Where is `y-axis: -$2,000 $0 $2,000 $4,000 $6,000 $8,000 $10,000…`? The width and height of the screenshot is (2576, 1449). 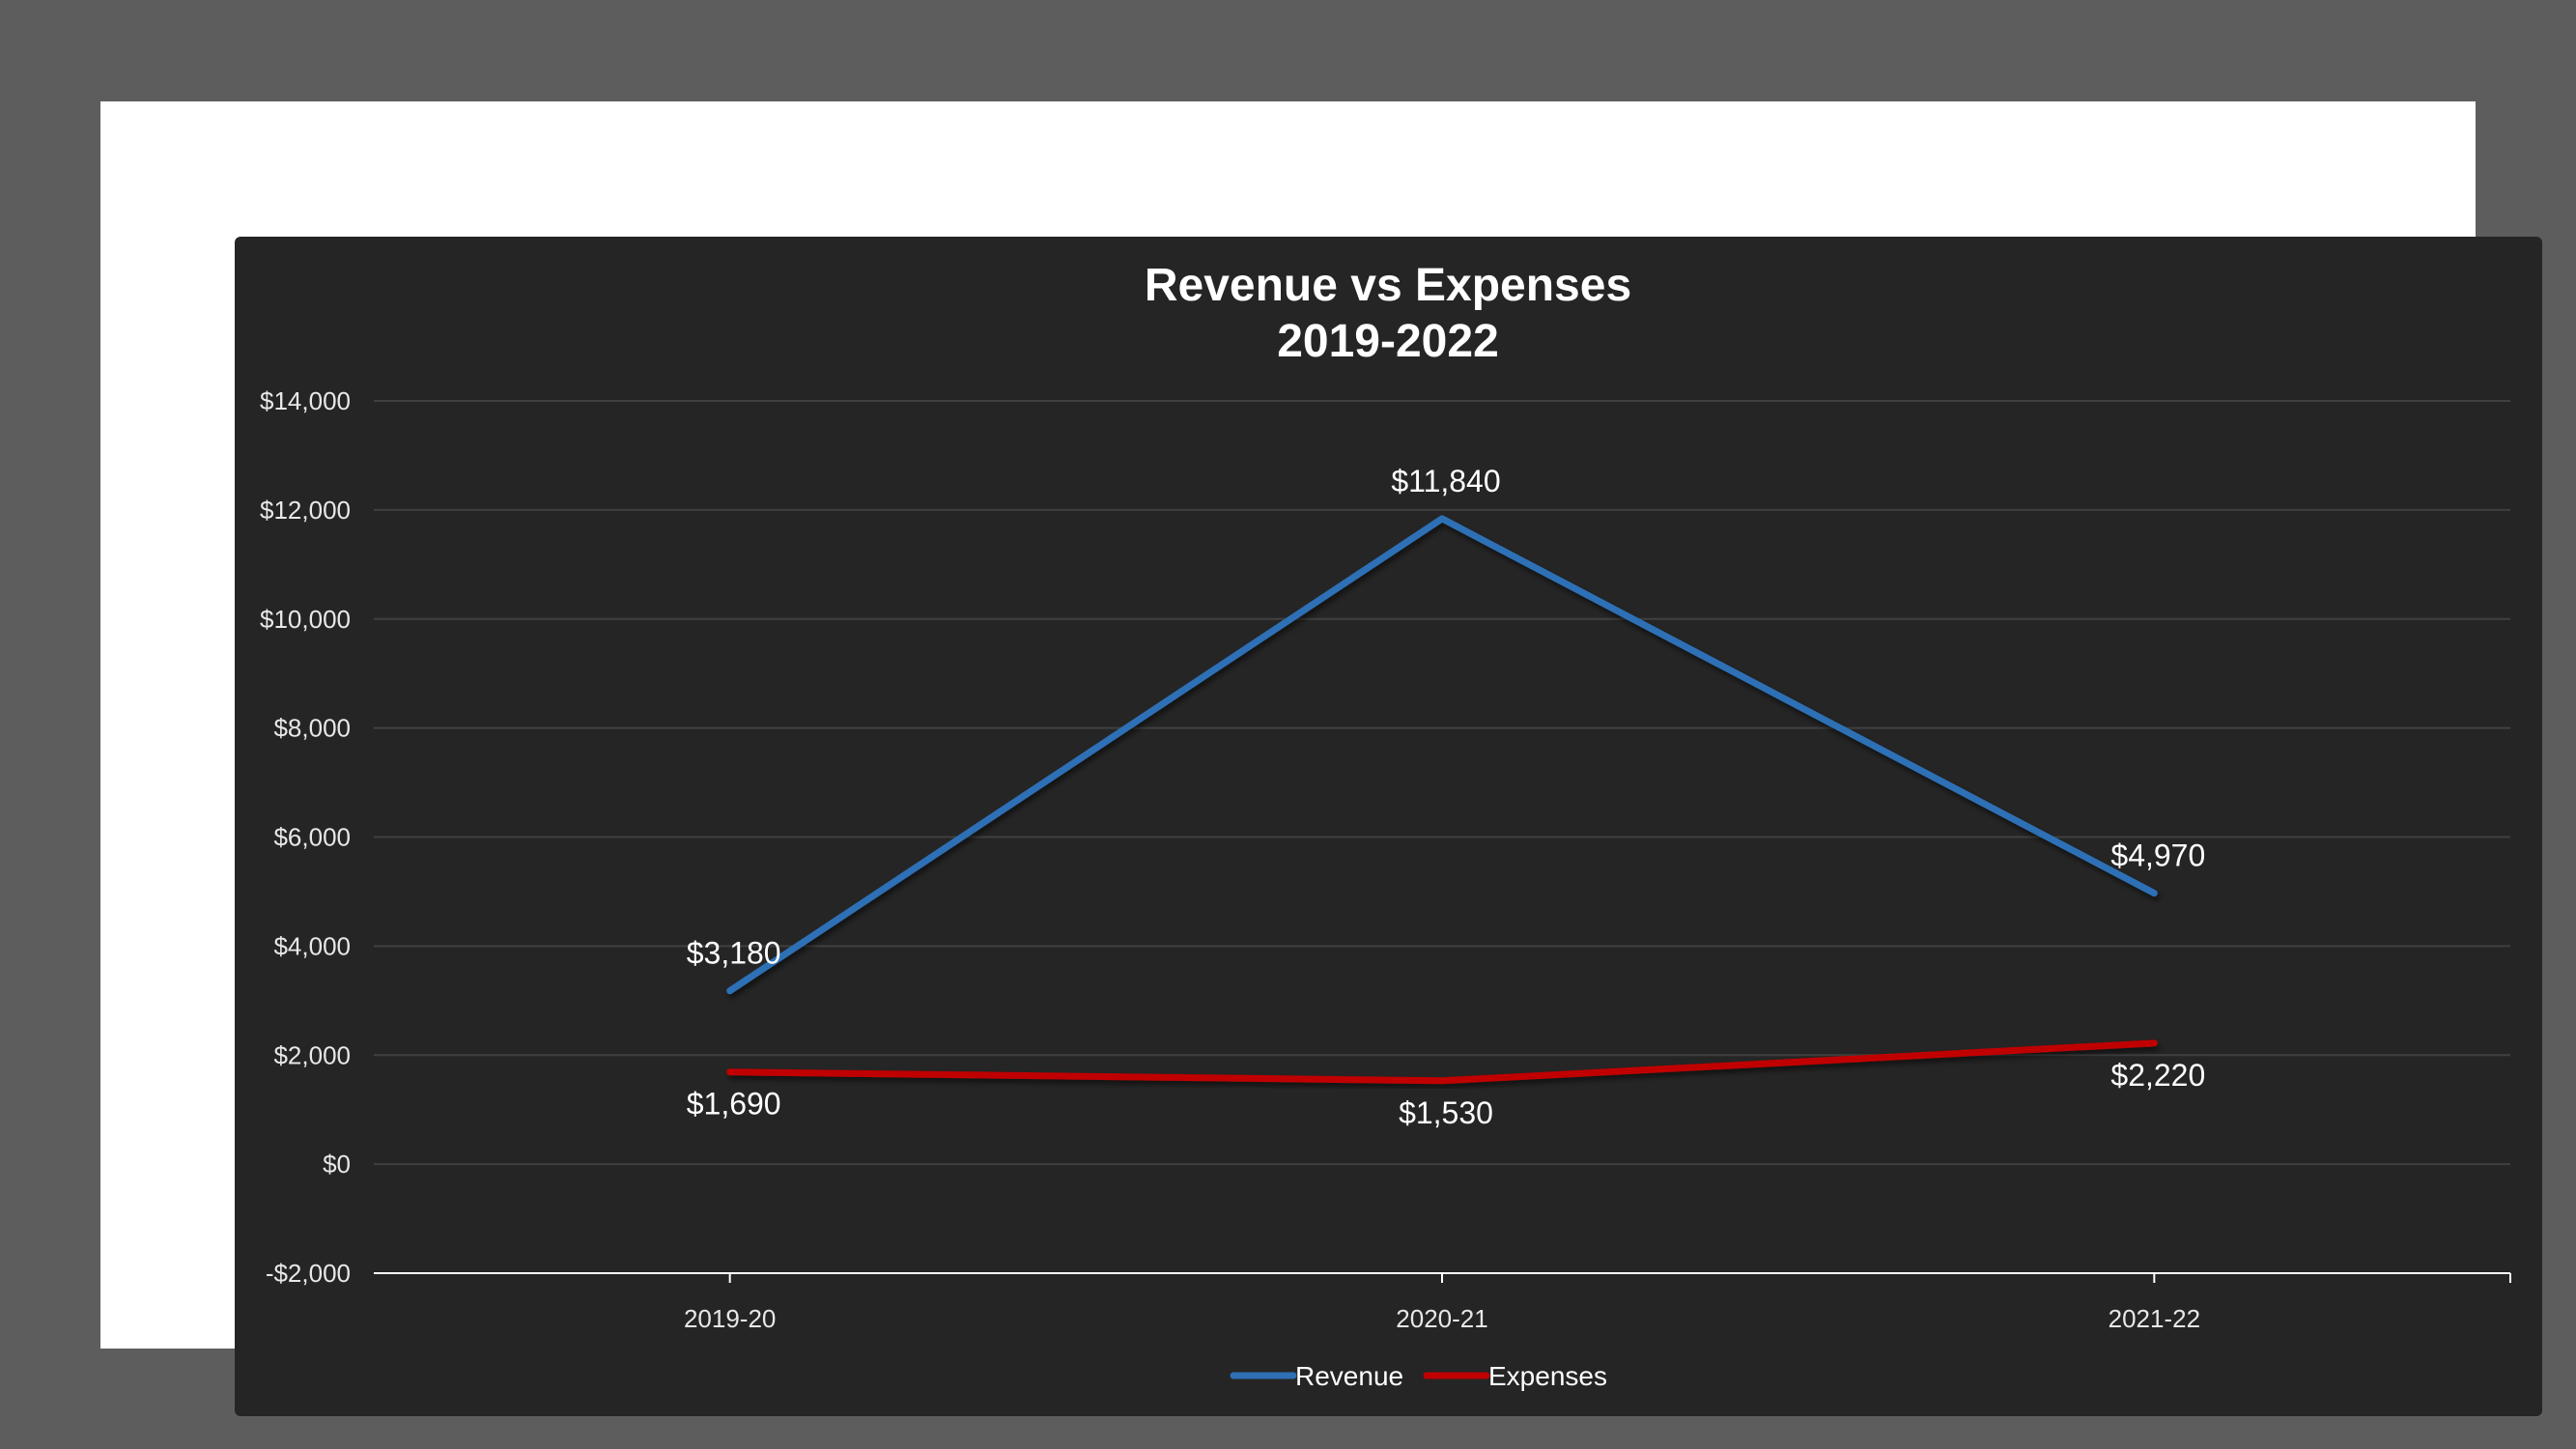
y-axis: -$2,000 $0 $2,000 $4,000 $6,000 $8,000 $10,000… is located at coordinates (305, 837).